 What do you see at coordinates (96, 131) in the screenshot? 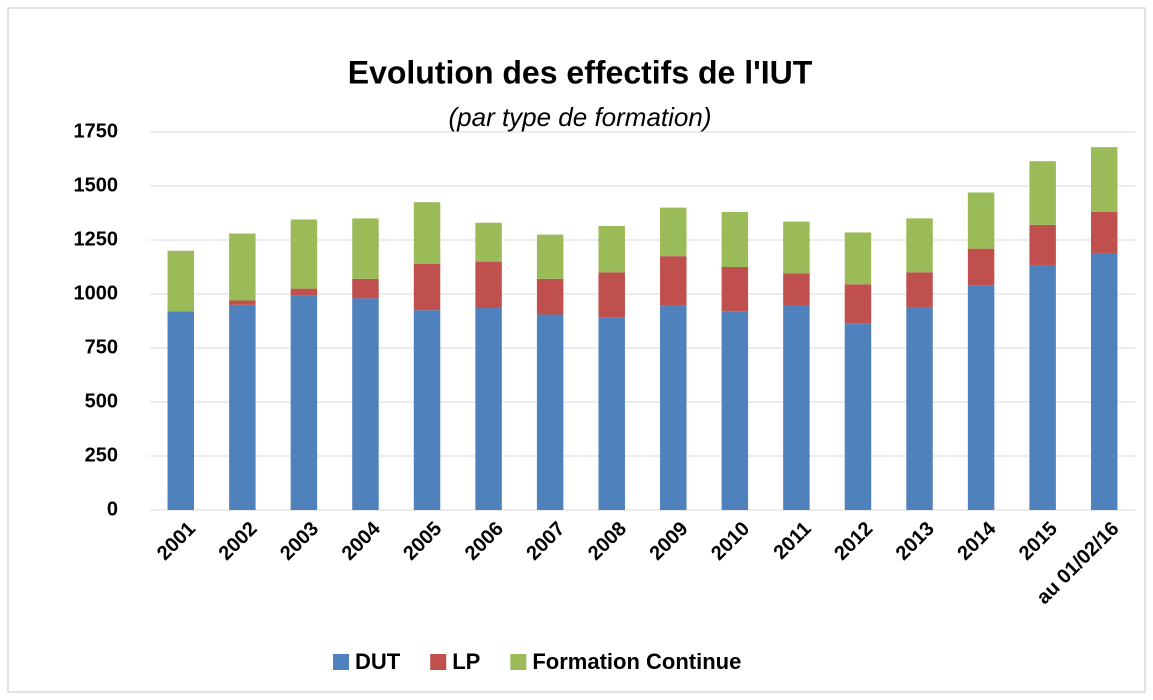
I see `y-tick-label: 1750` at bounding box center [96, 131].